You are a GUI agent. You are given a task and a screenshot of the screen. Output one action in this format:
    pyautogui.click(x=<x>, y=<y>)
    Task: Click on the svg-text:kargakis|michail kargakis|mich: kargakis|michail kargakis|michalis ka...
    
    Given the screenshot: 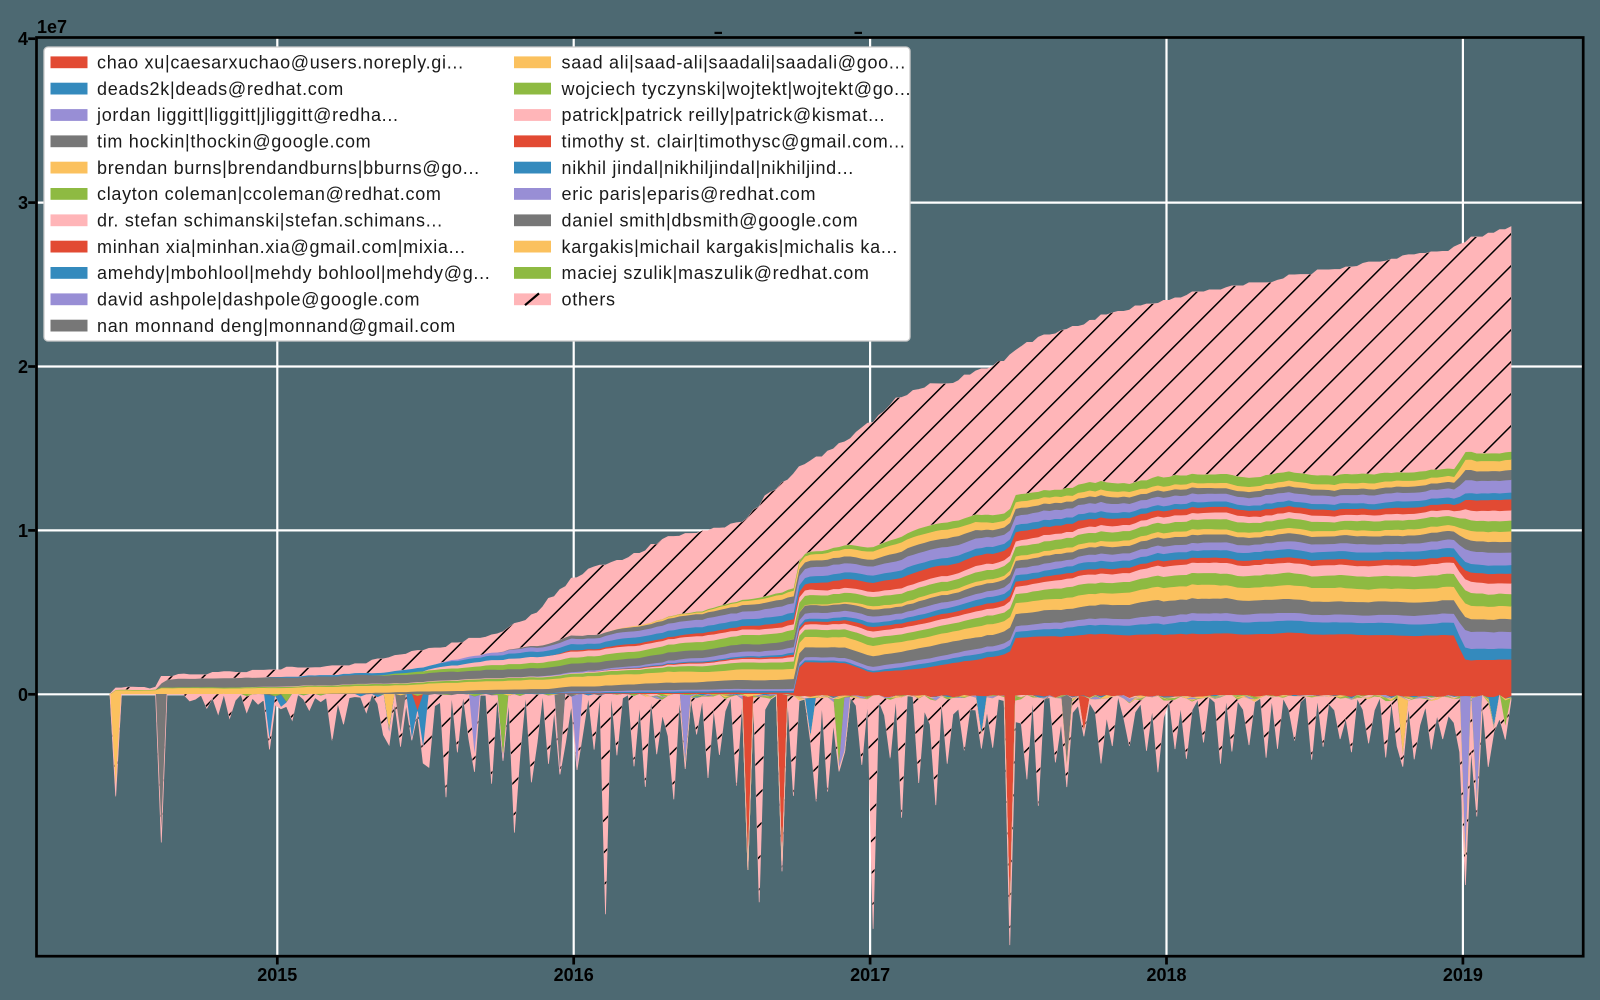 What is the action you would take?
    pyautogui.click(x=730, y=247)
    